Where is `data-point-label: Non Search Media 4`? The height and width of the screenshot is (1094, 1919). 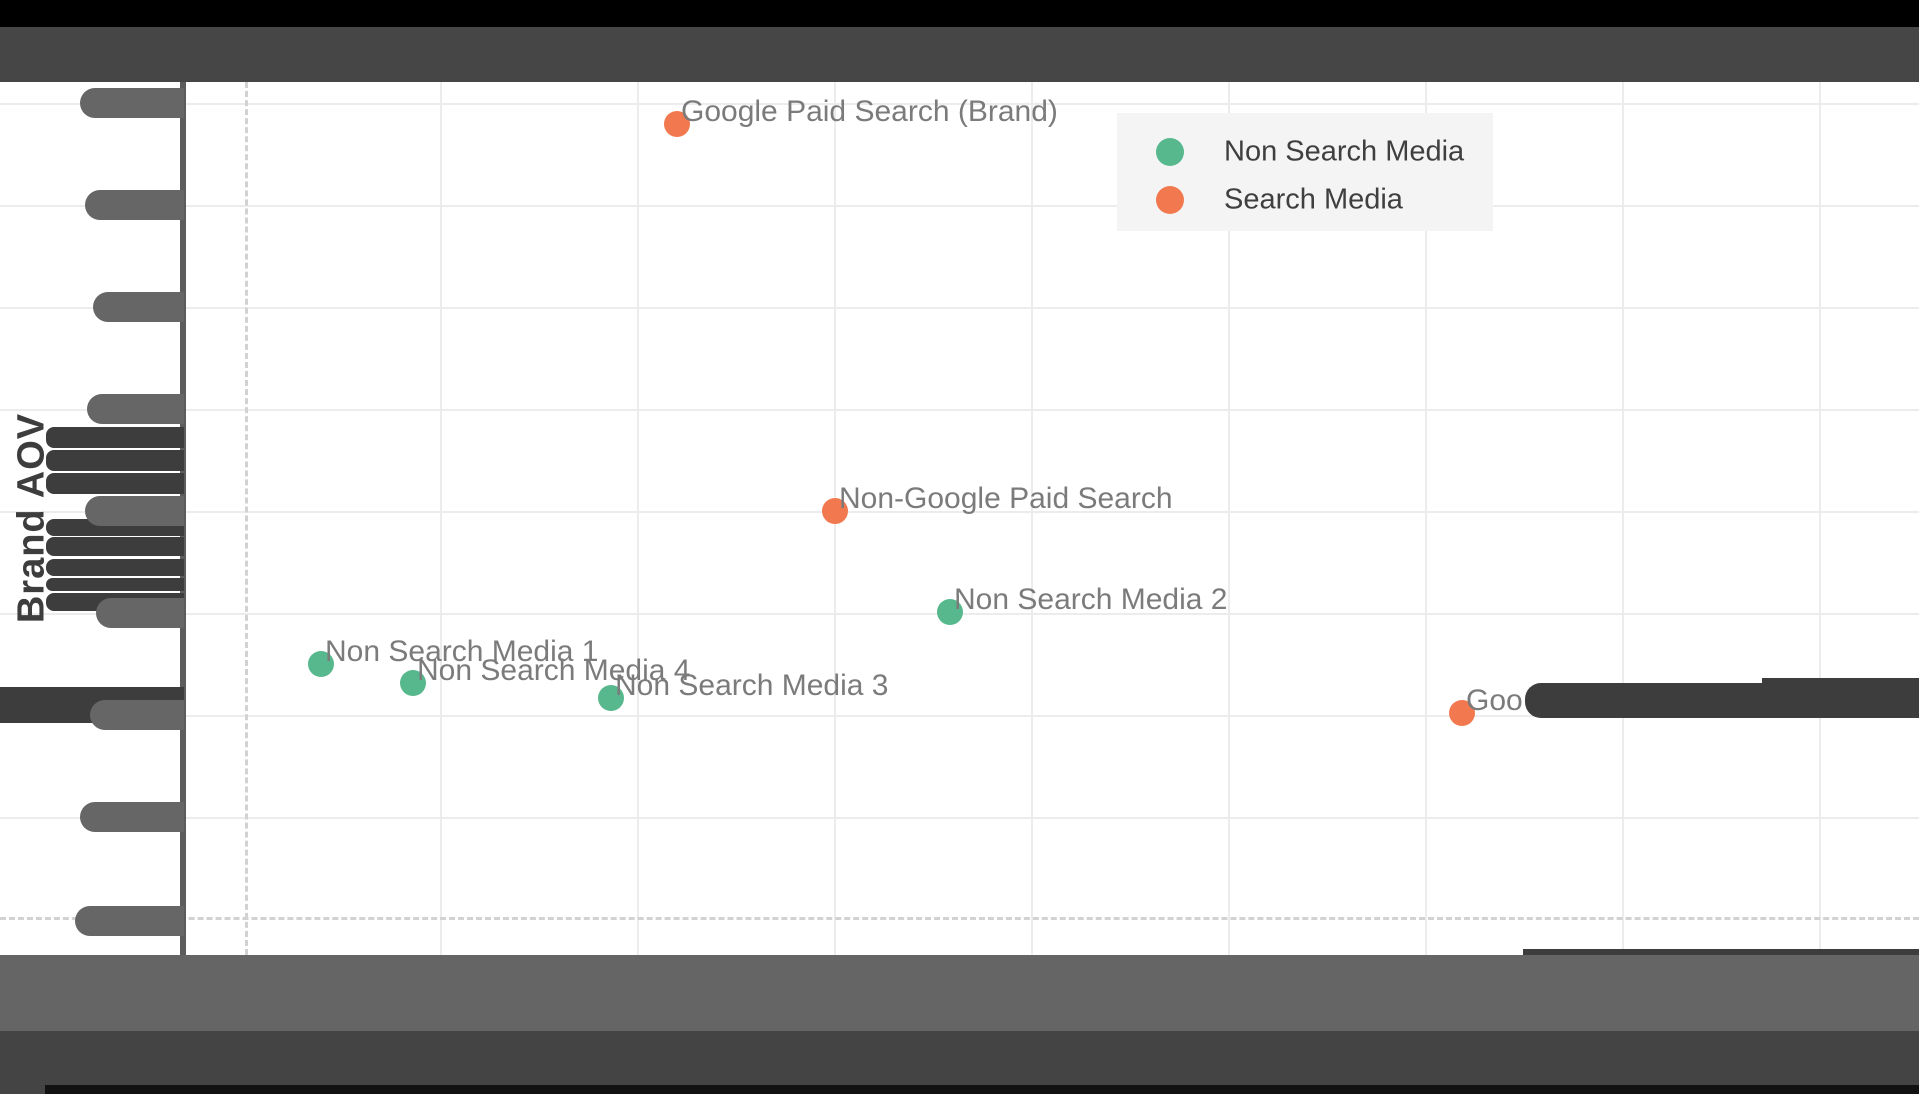 data-point-label: Non Search Media 4 is located at coordinates (554, 670).